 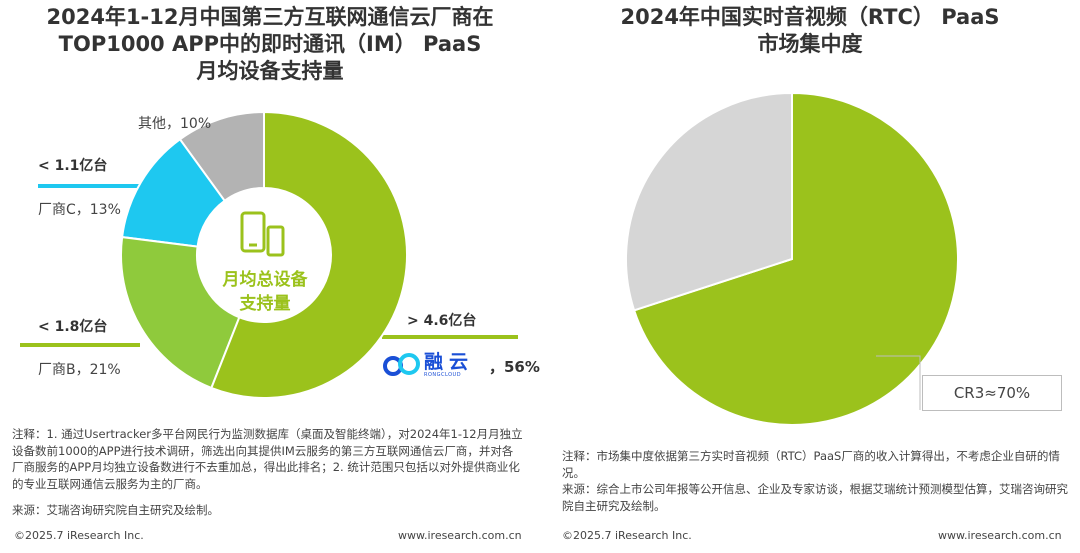 I want to click on title-line: TOP1000 APP中的即时通讯（IM） PaaS, so click(x=270, y=44).